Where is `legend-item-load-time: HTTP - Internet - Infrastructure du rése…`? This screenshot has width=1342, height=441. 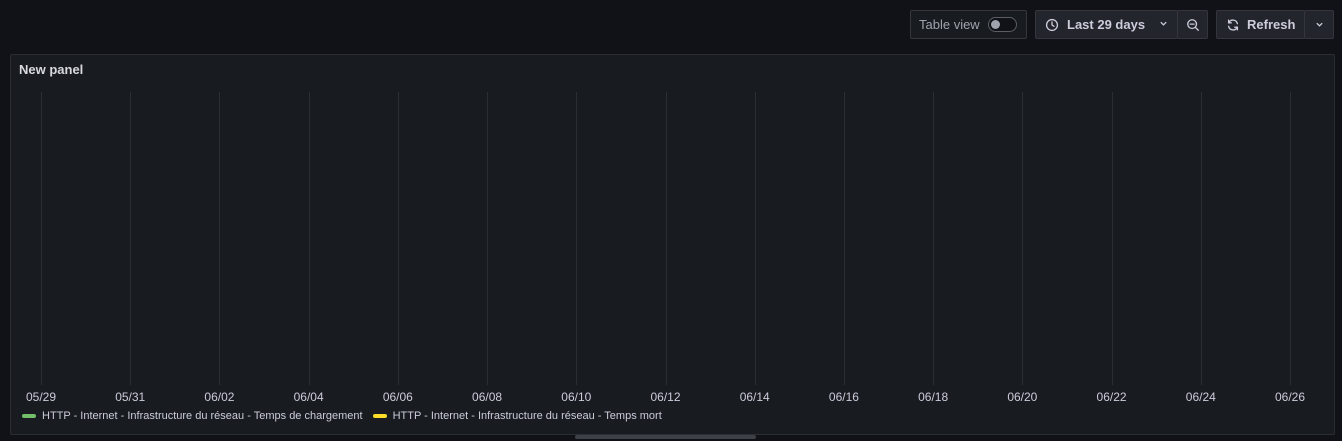
legend-item-load-time: HTTP - Internet - Infrastructure du rése… is located at coordinates (192, 416).